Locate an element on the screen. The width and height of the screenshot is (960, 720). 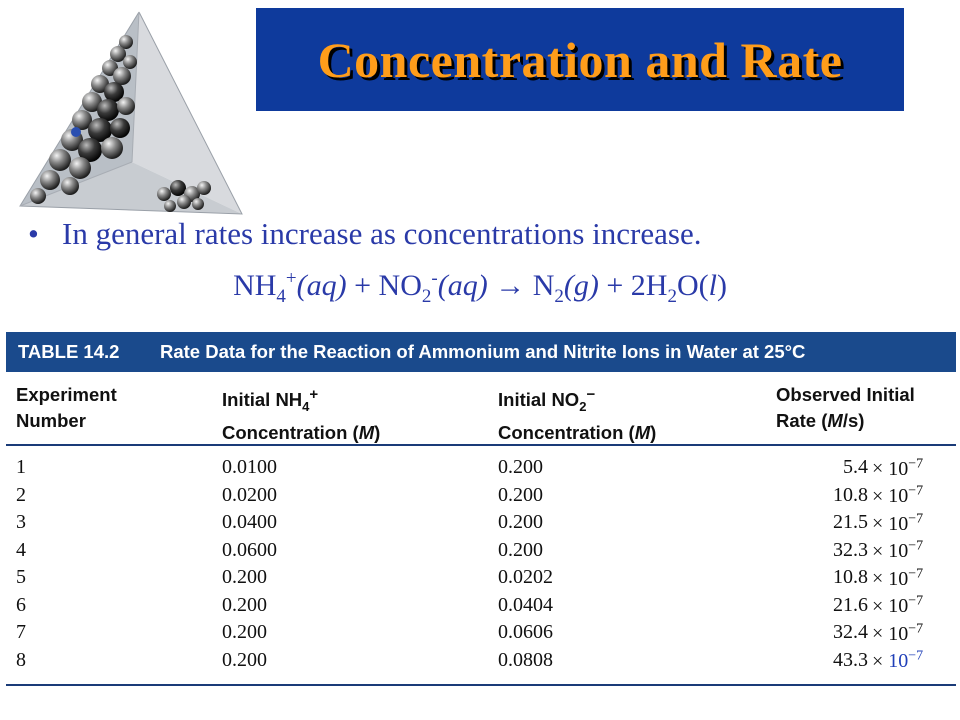
reactant-no2: NO is located at coordinates (400, 285).